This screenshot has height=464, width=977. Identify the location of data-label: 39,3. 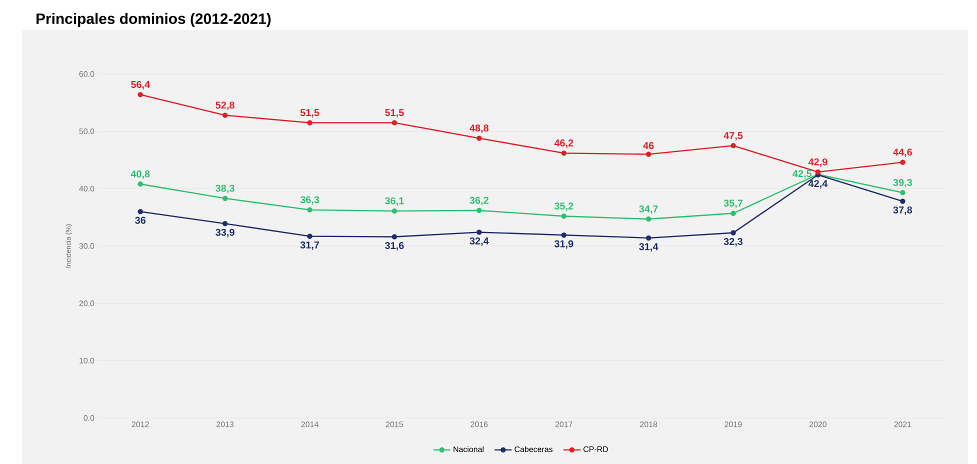
(902, 183).